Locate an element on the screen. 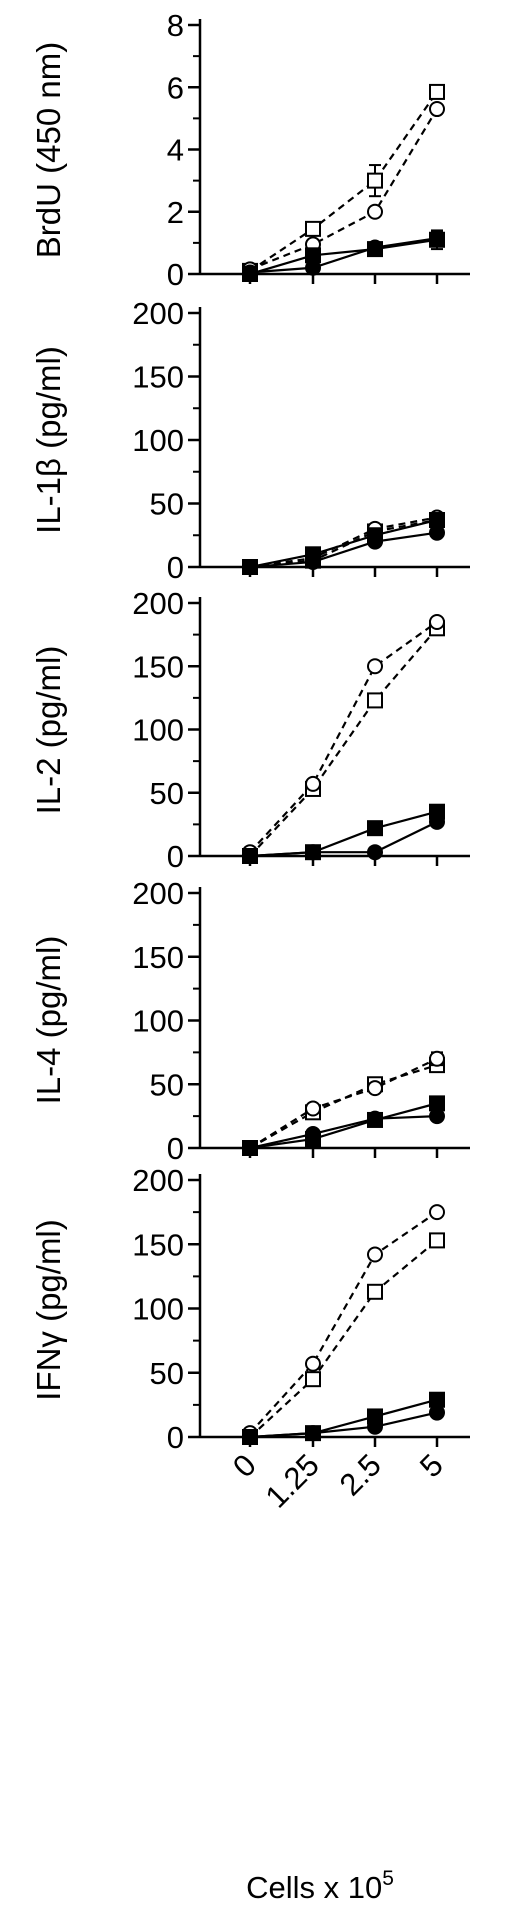  panel-3: 0 50 100 150 200 IL-2 (pg/ml) is located at coordinates (250, 730).